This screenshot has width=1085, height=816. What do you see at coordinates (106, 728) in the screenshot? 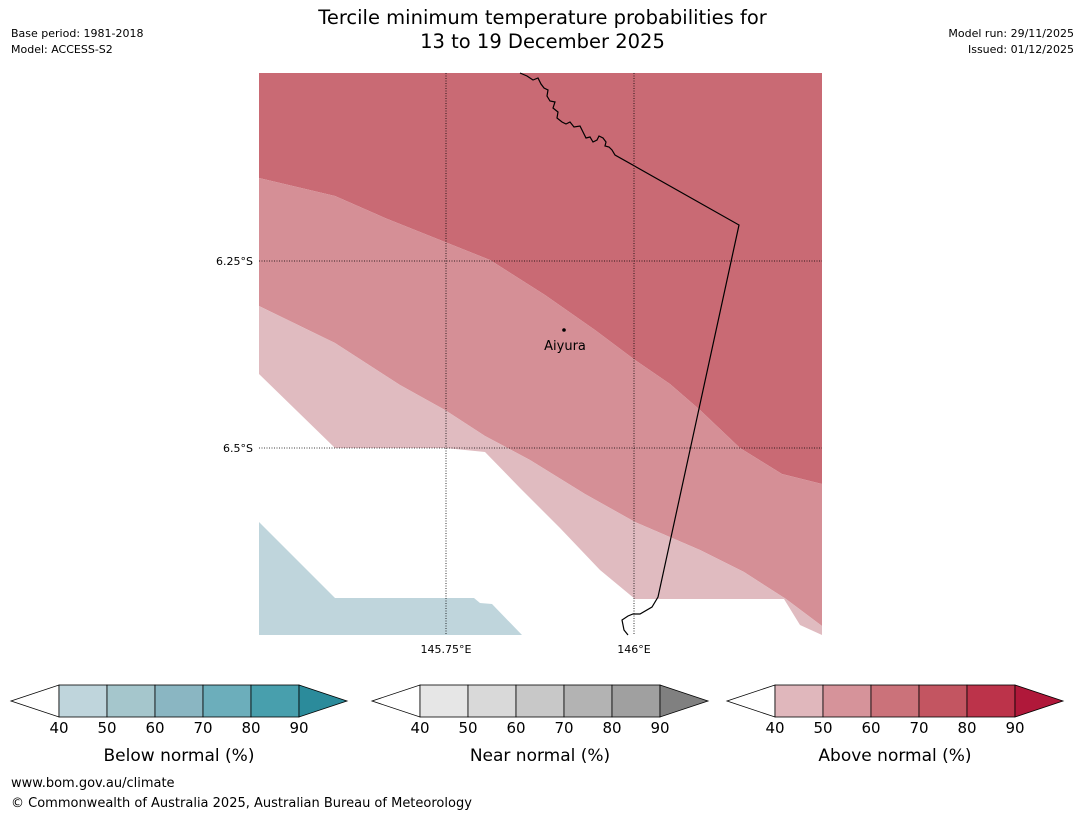
I see `legend-0-tick-label: 50` at bounding box center [106, 728].